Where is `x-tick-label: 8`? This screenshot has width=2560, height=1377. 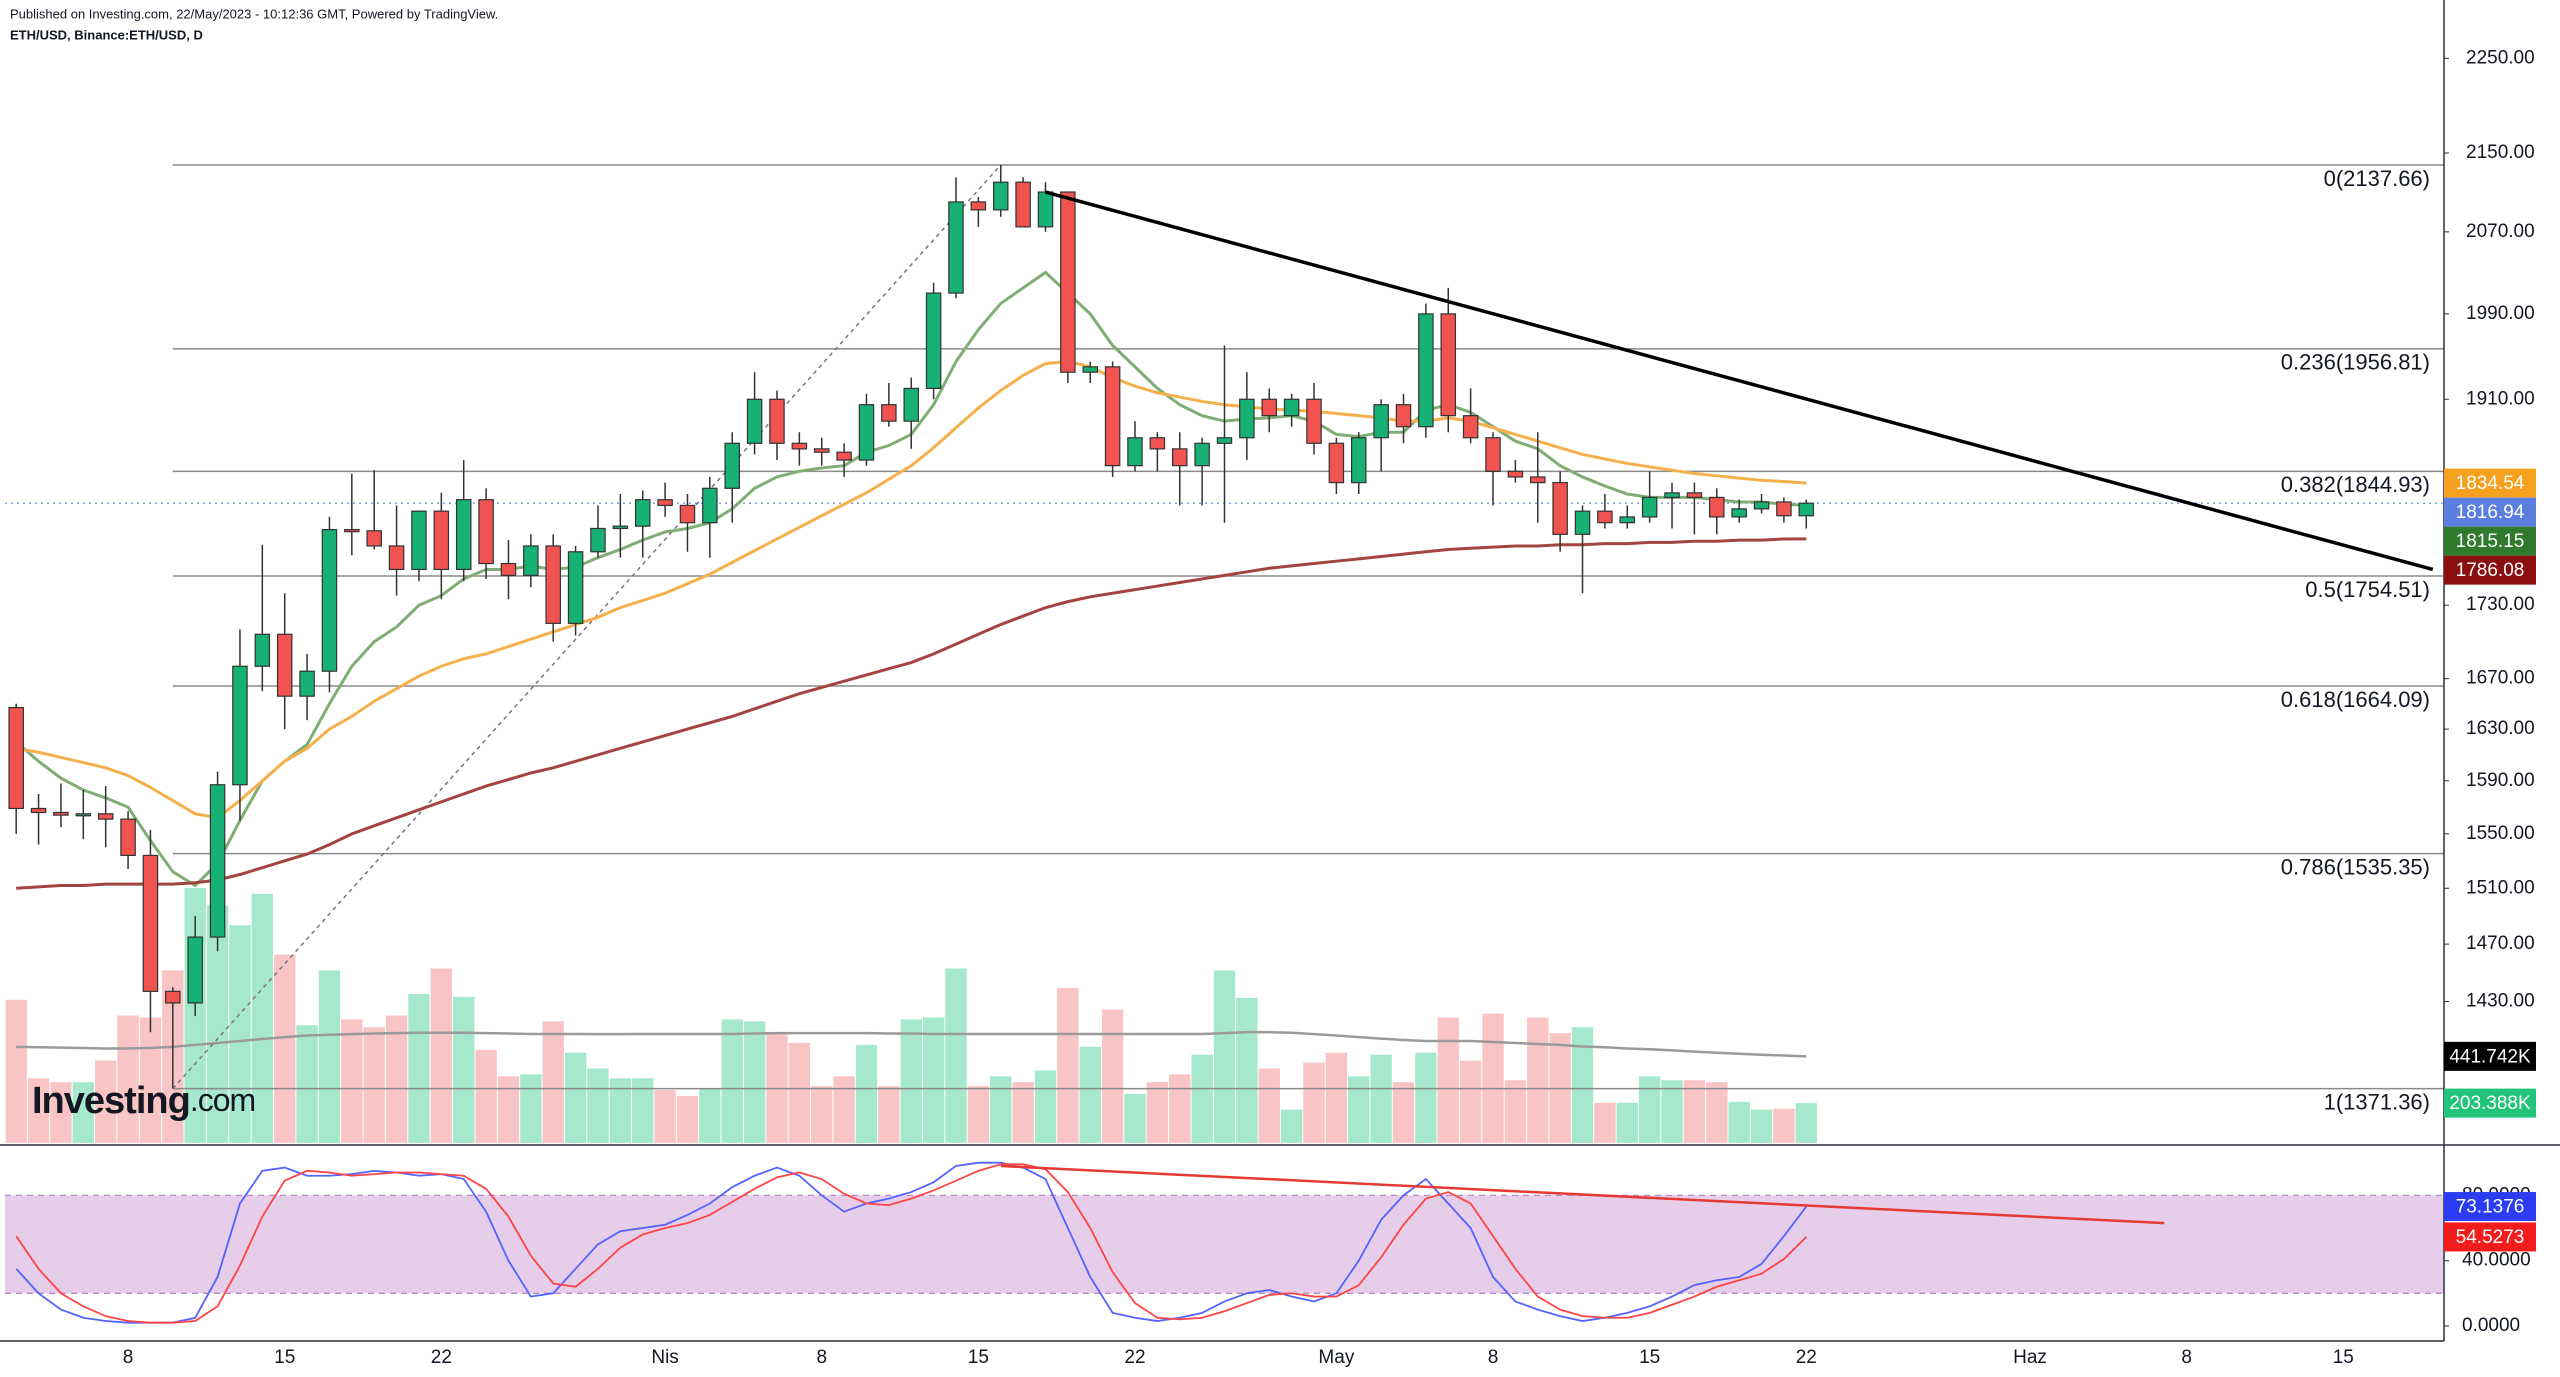
x-tick-label: 8 is located at coordinates (821, 1357).